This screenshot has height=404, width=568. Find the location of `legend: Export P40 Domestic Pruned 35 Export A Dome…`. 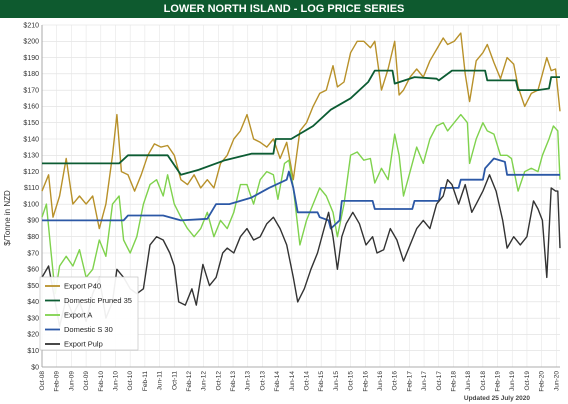

legend: Export P40 Domestic Pruned 35 Export A Dome… is located at coordinates (89, 313).